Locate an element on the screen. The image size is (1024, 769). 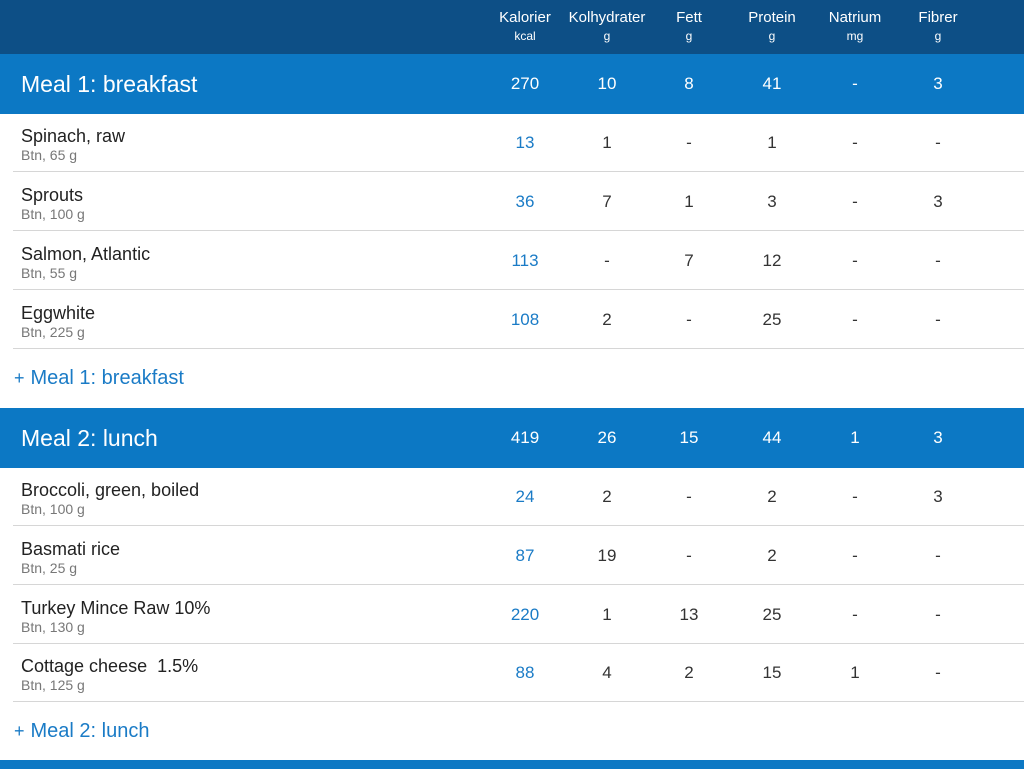
food-name: Sprouts is located at coordinates (52, 195).